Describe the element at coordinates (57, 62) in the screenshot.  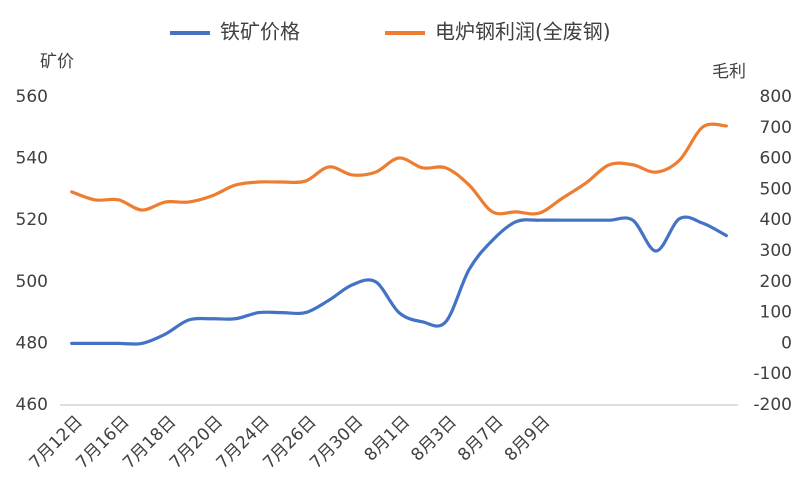
I see `y-axis-label: 矿价` at that location.